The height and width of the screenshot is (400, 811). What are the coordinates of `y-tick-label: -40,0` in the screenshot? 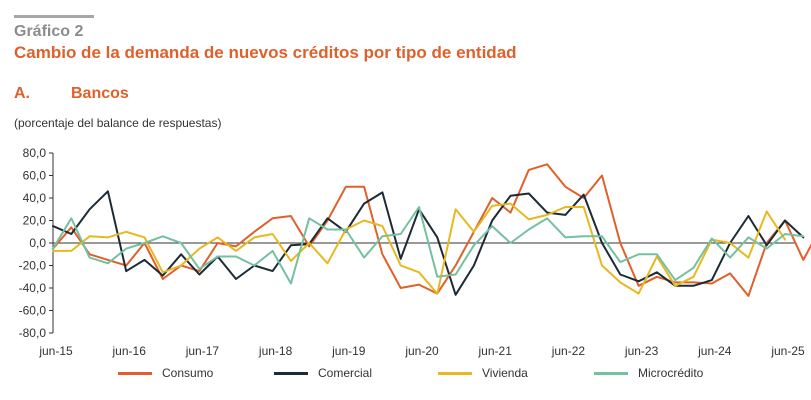 It's located at (33, 288).